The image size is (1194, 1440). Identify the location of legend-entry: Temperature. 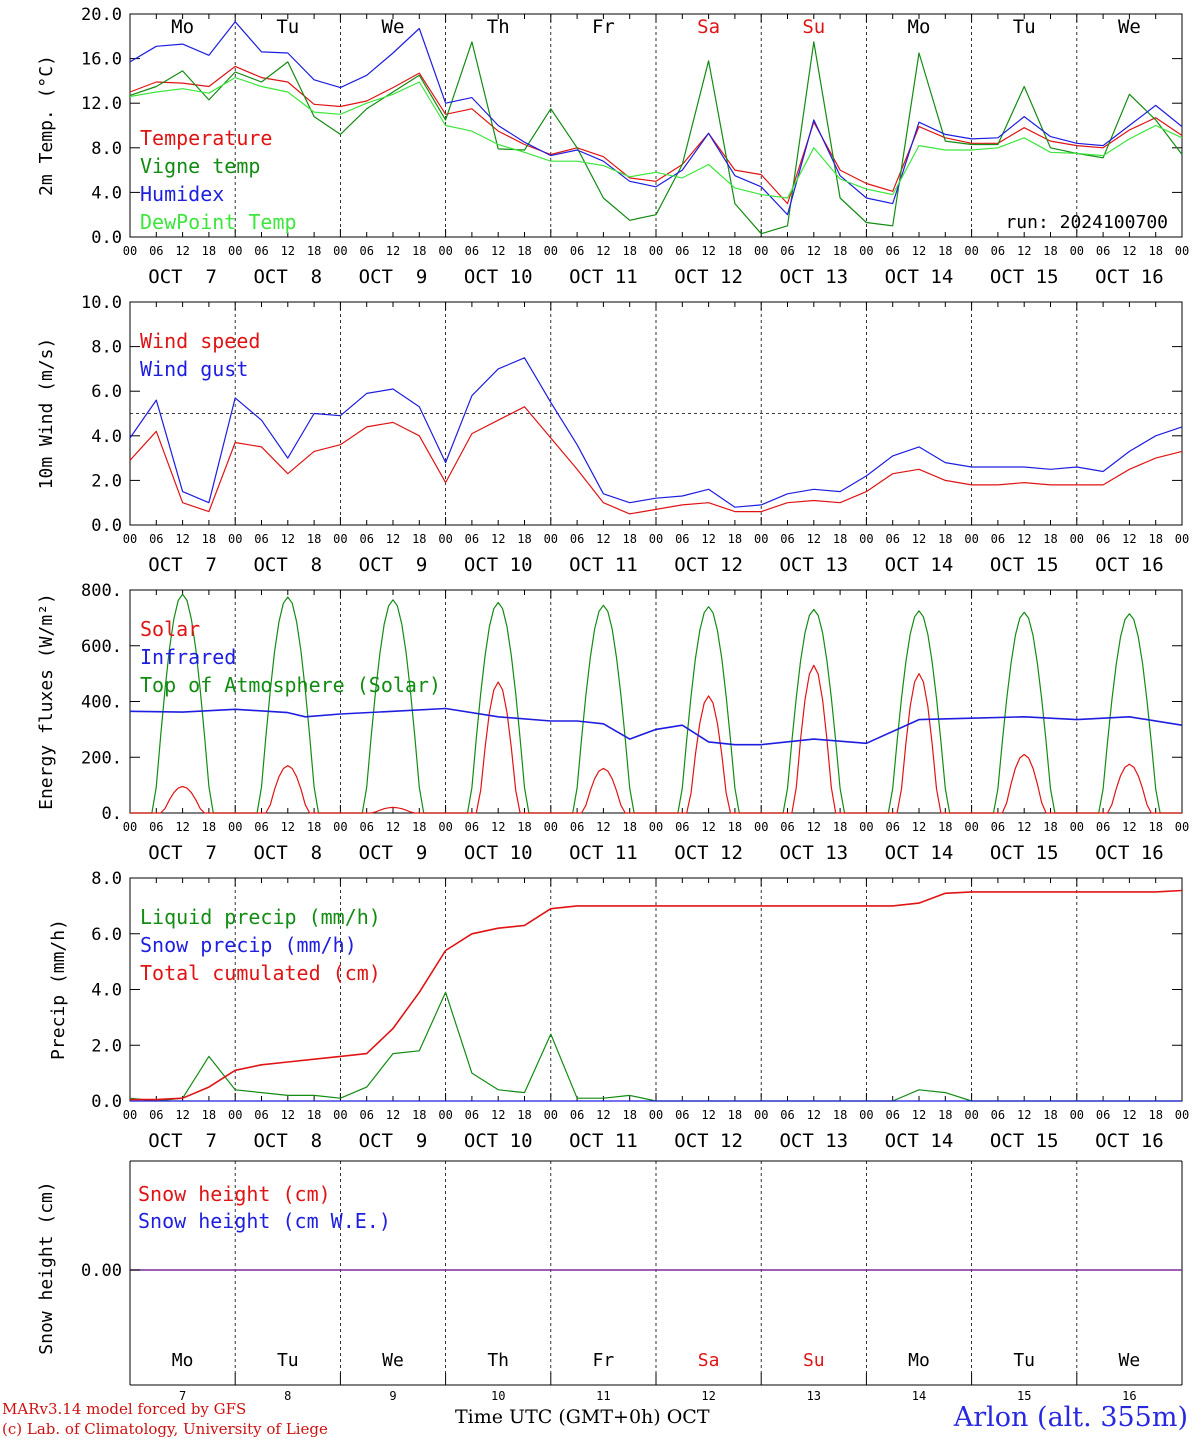
(206, 138).